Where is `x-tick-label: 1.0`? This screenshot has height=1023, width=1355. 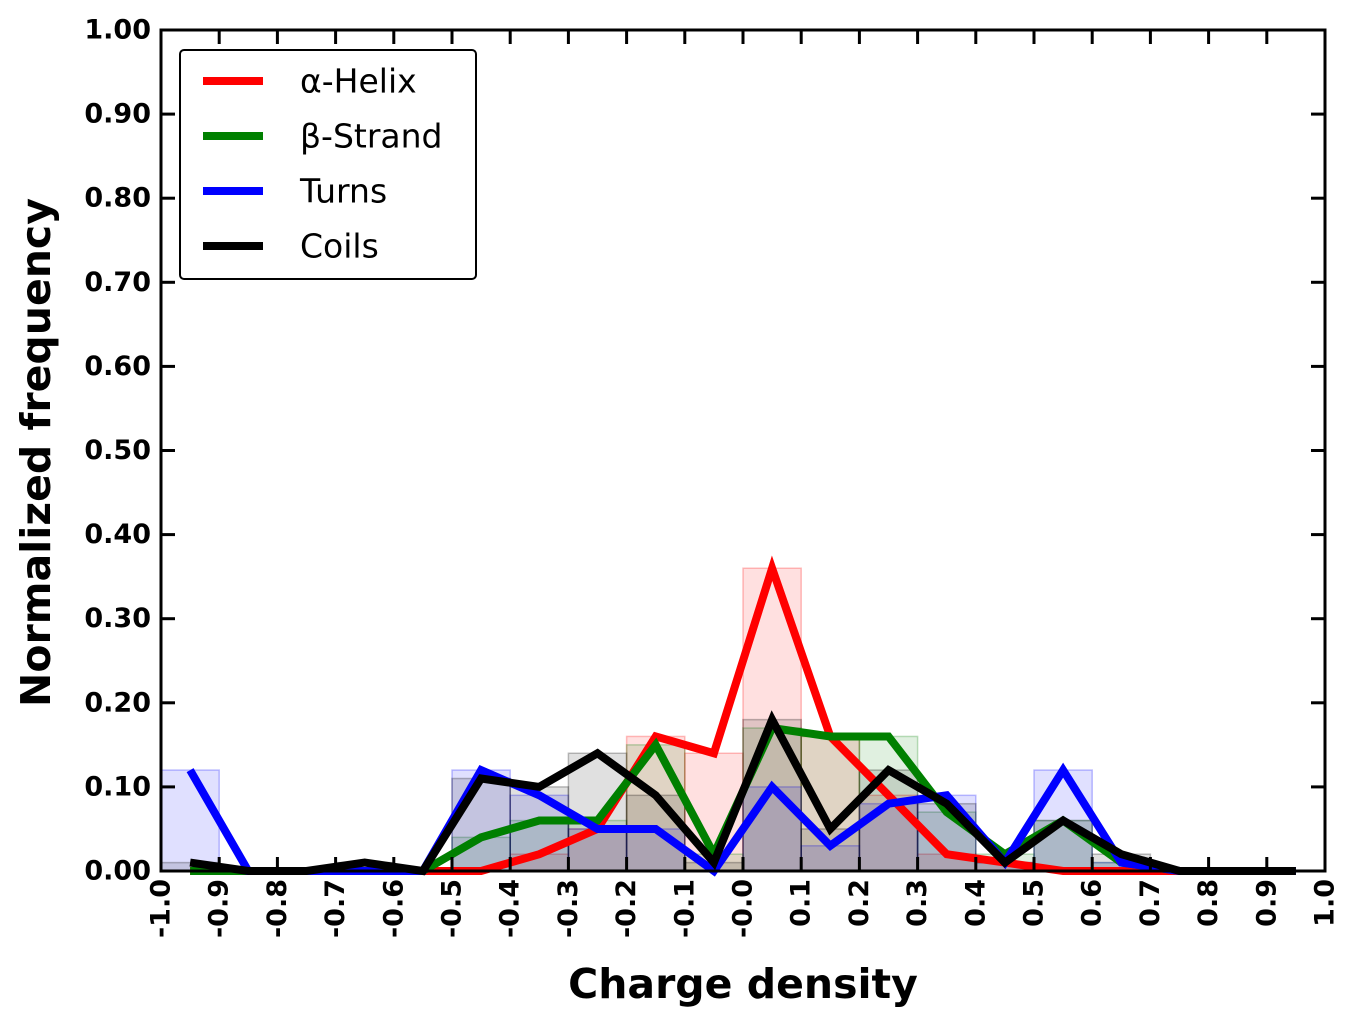
x-tick-label: 1.0 is located at coordinates (1325, 903).